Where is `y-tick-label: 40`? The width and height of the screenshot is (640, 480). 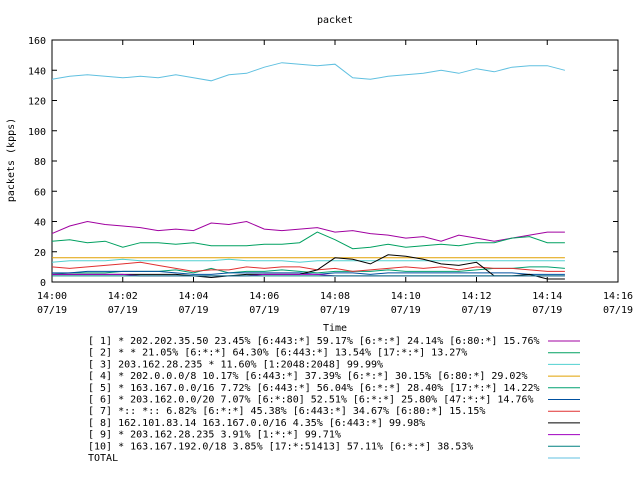 y-tick-label: 40 is located at coordinates (40, 223).